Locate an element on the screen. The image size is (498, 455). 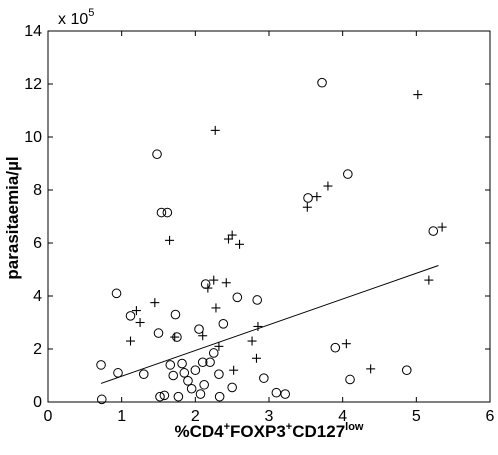
x-axis-title-part: %CD4 is located at coordinates (199, 431).